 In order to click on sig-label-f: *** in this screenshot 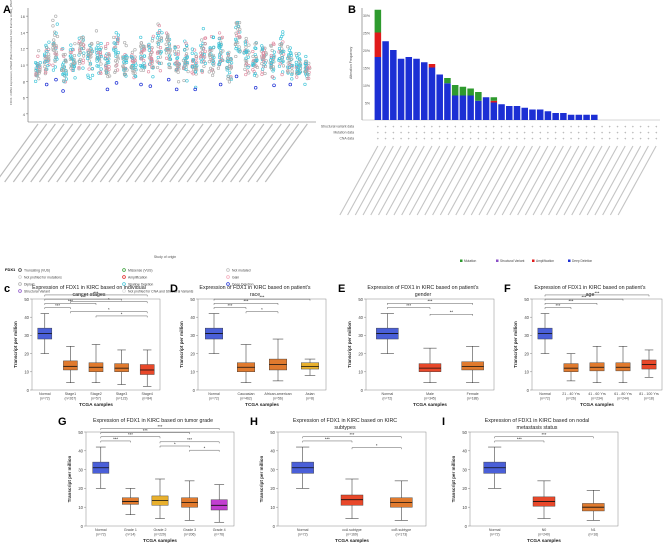, I will do `click(571, 301)`.